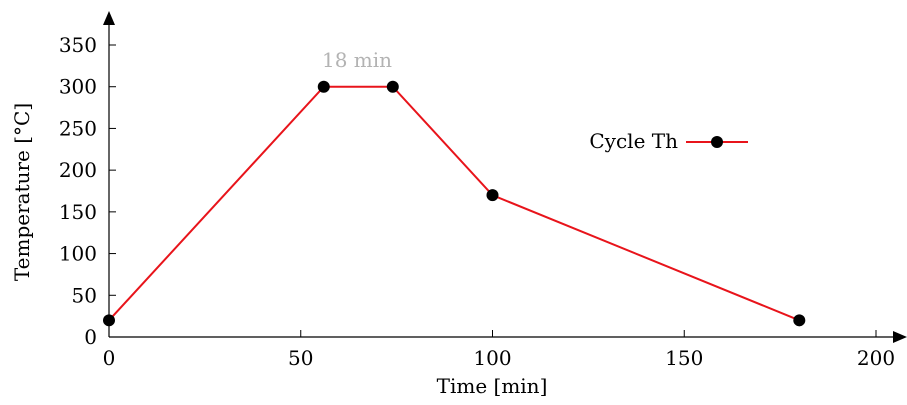 The width and height of the screenshot is (907, 405). I want to click on x-axis-arrow, so click(900, 337).